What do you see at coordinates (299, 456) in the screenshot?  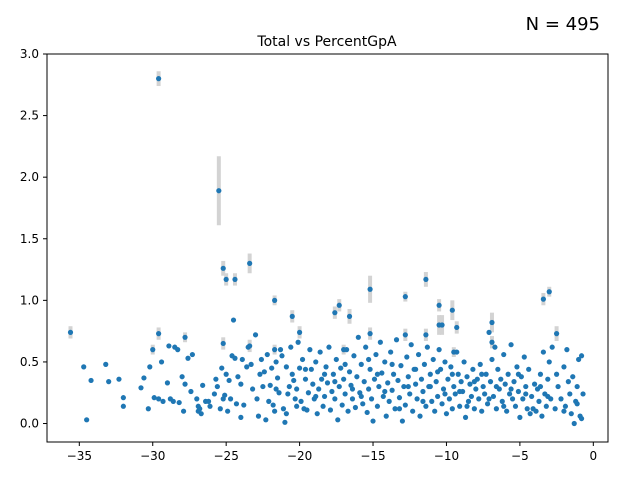 I see `x-tick-label: −20` at bounding box center [299, 456].